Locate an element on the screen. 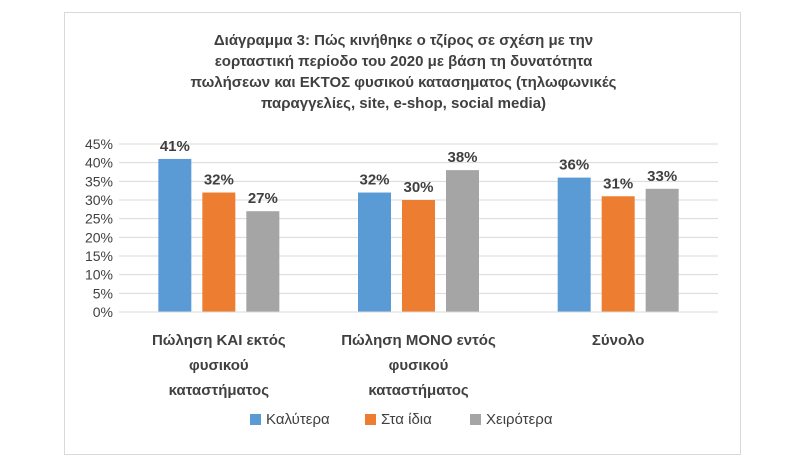  y-tick-label: 15% is located at coordinates (99, 256).